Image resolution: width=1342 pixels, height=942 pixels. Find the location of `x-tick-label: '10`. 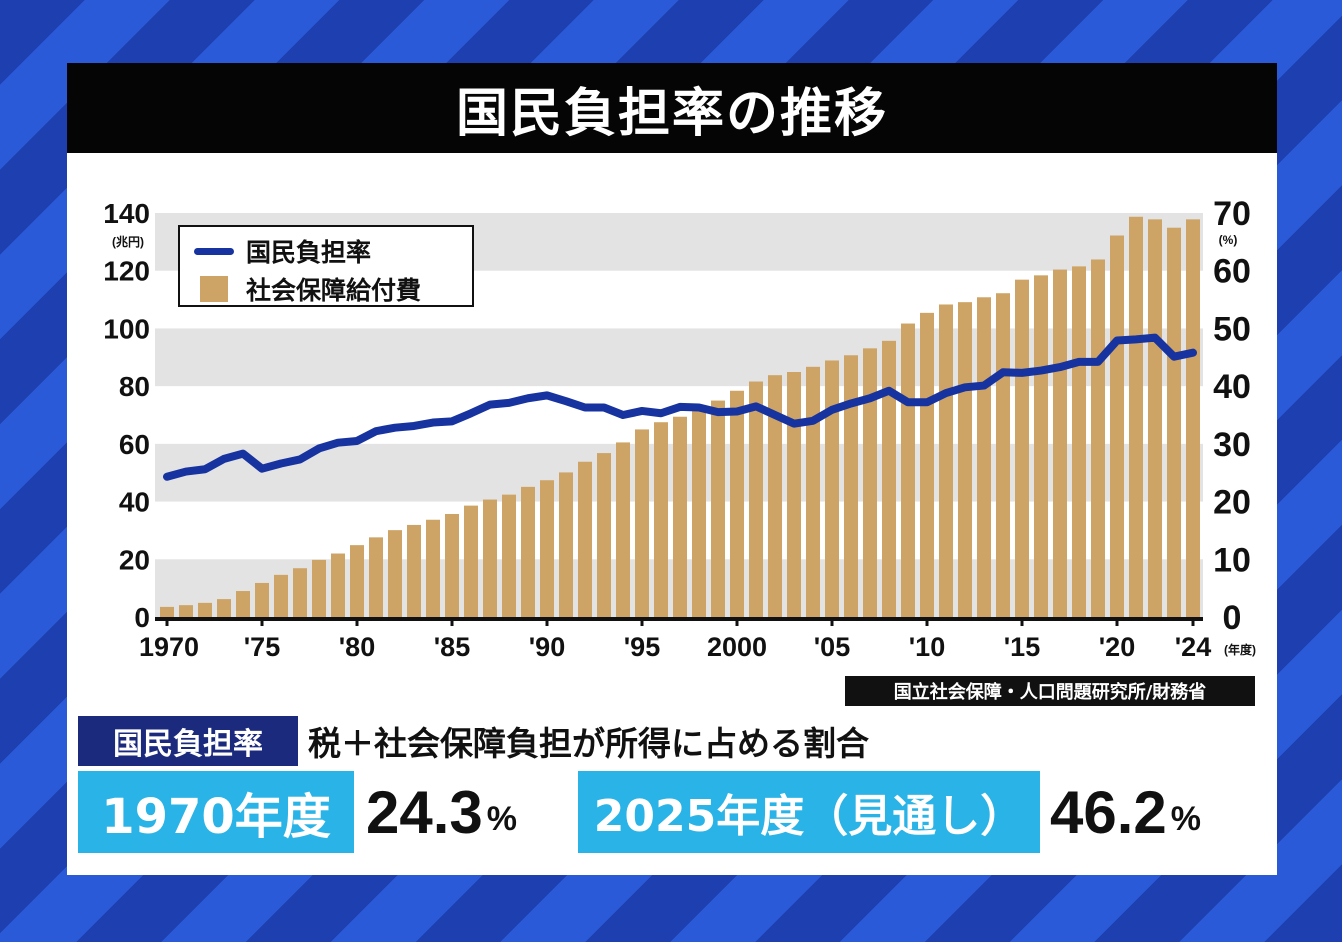

x-tick-label: '10 is located at coordinates (927, 647).